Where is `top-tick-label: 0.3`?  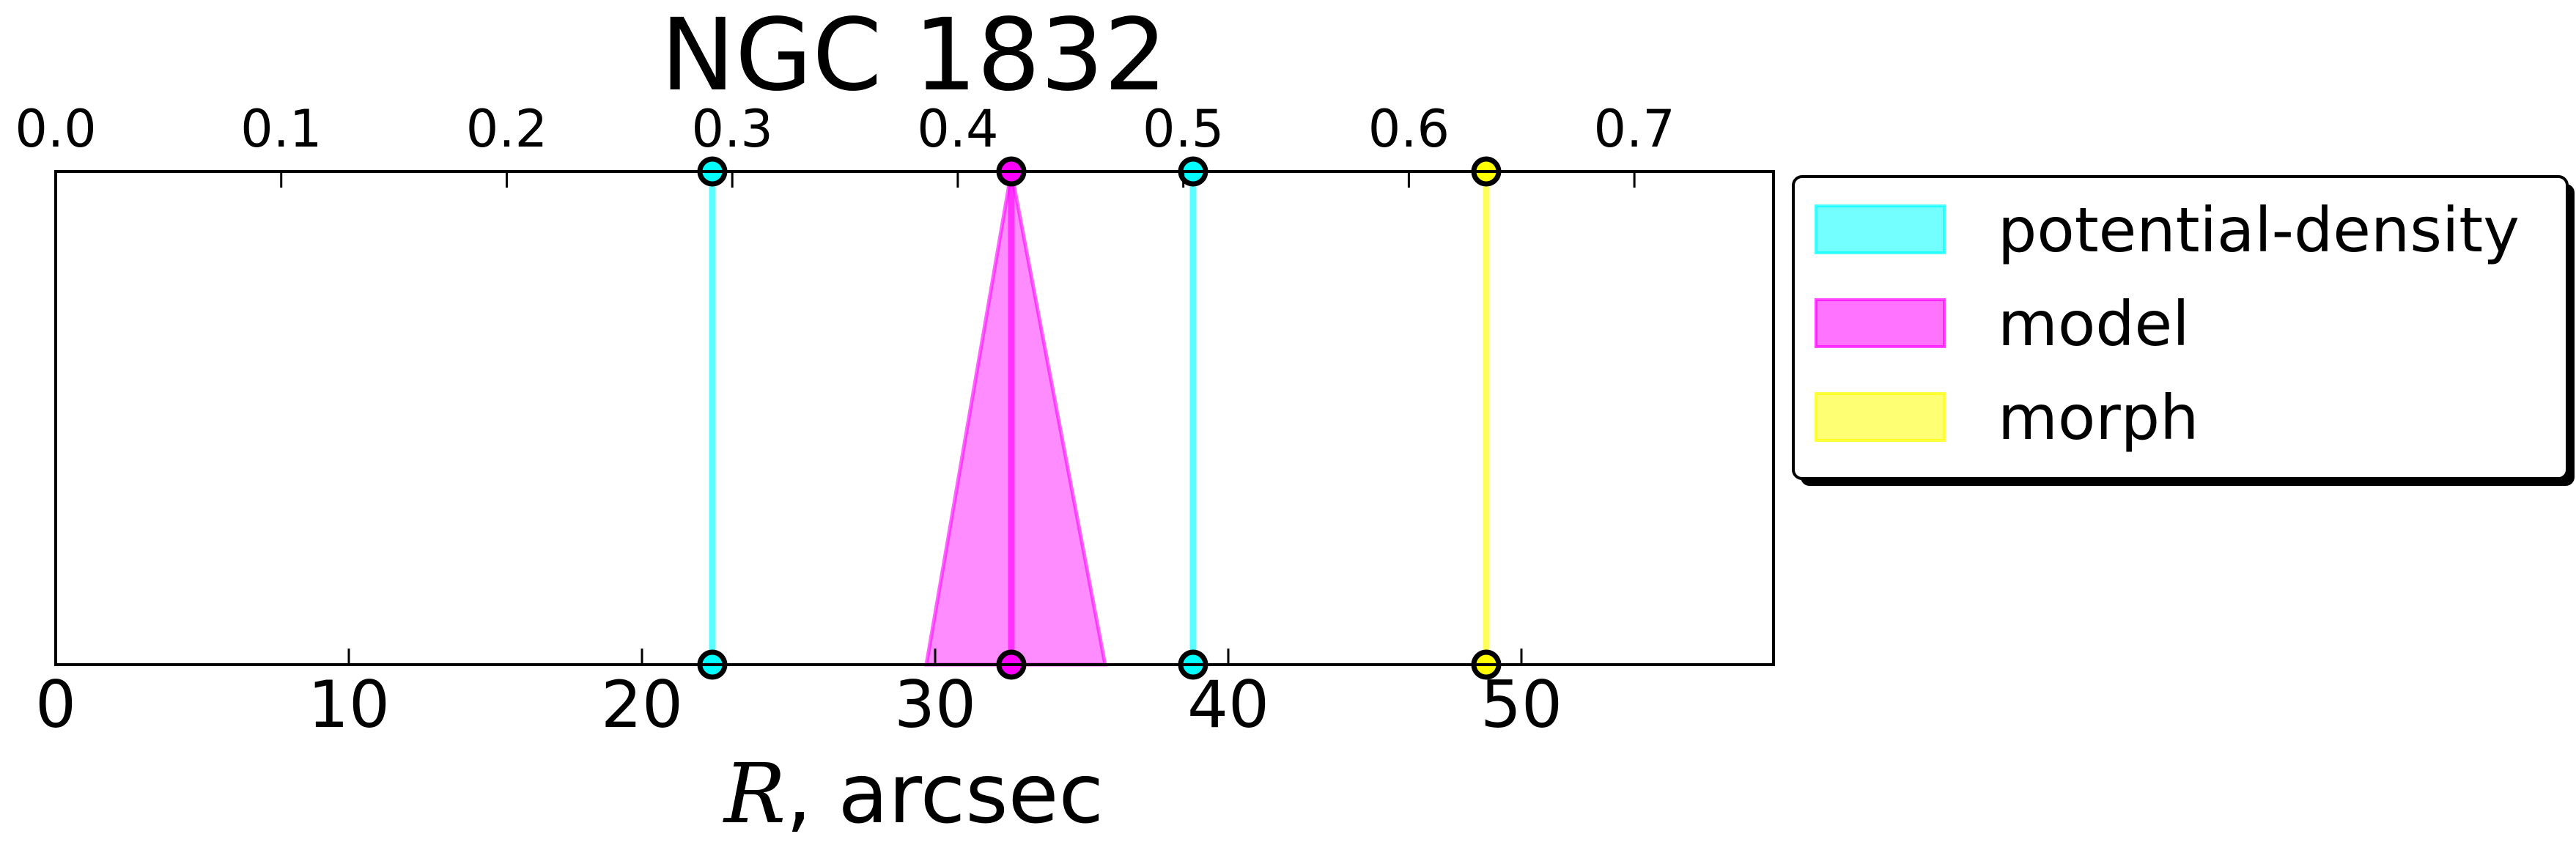
top-tick-label: 0.3 is located at coordinates (732, 129).